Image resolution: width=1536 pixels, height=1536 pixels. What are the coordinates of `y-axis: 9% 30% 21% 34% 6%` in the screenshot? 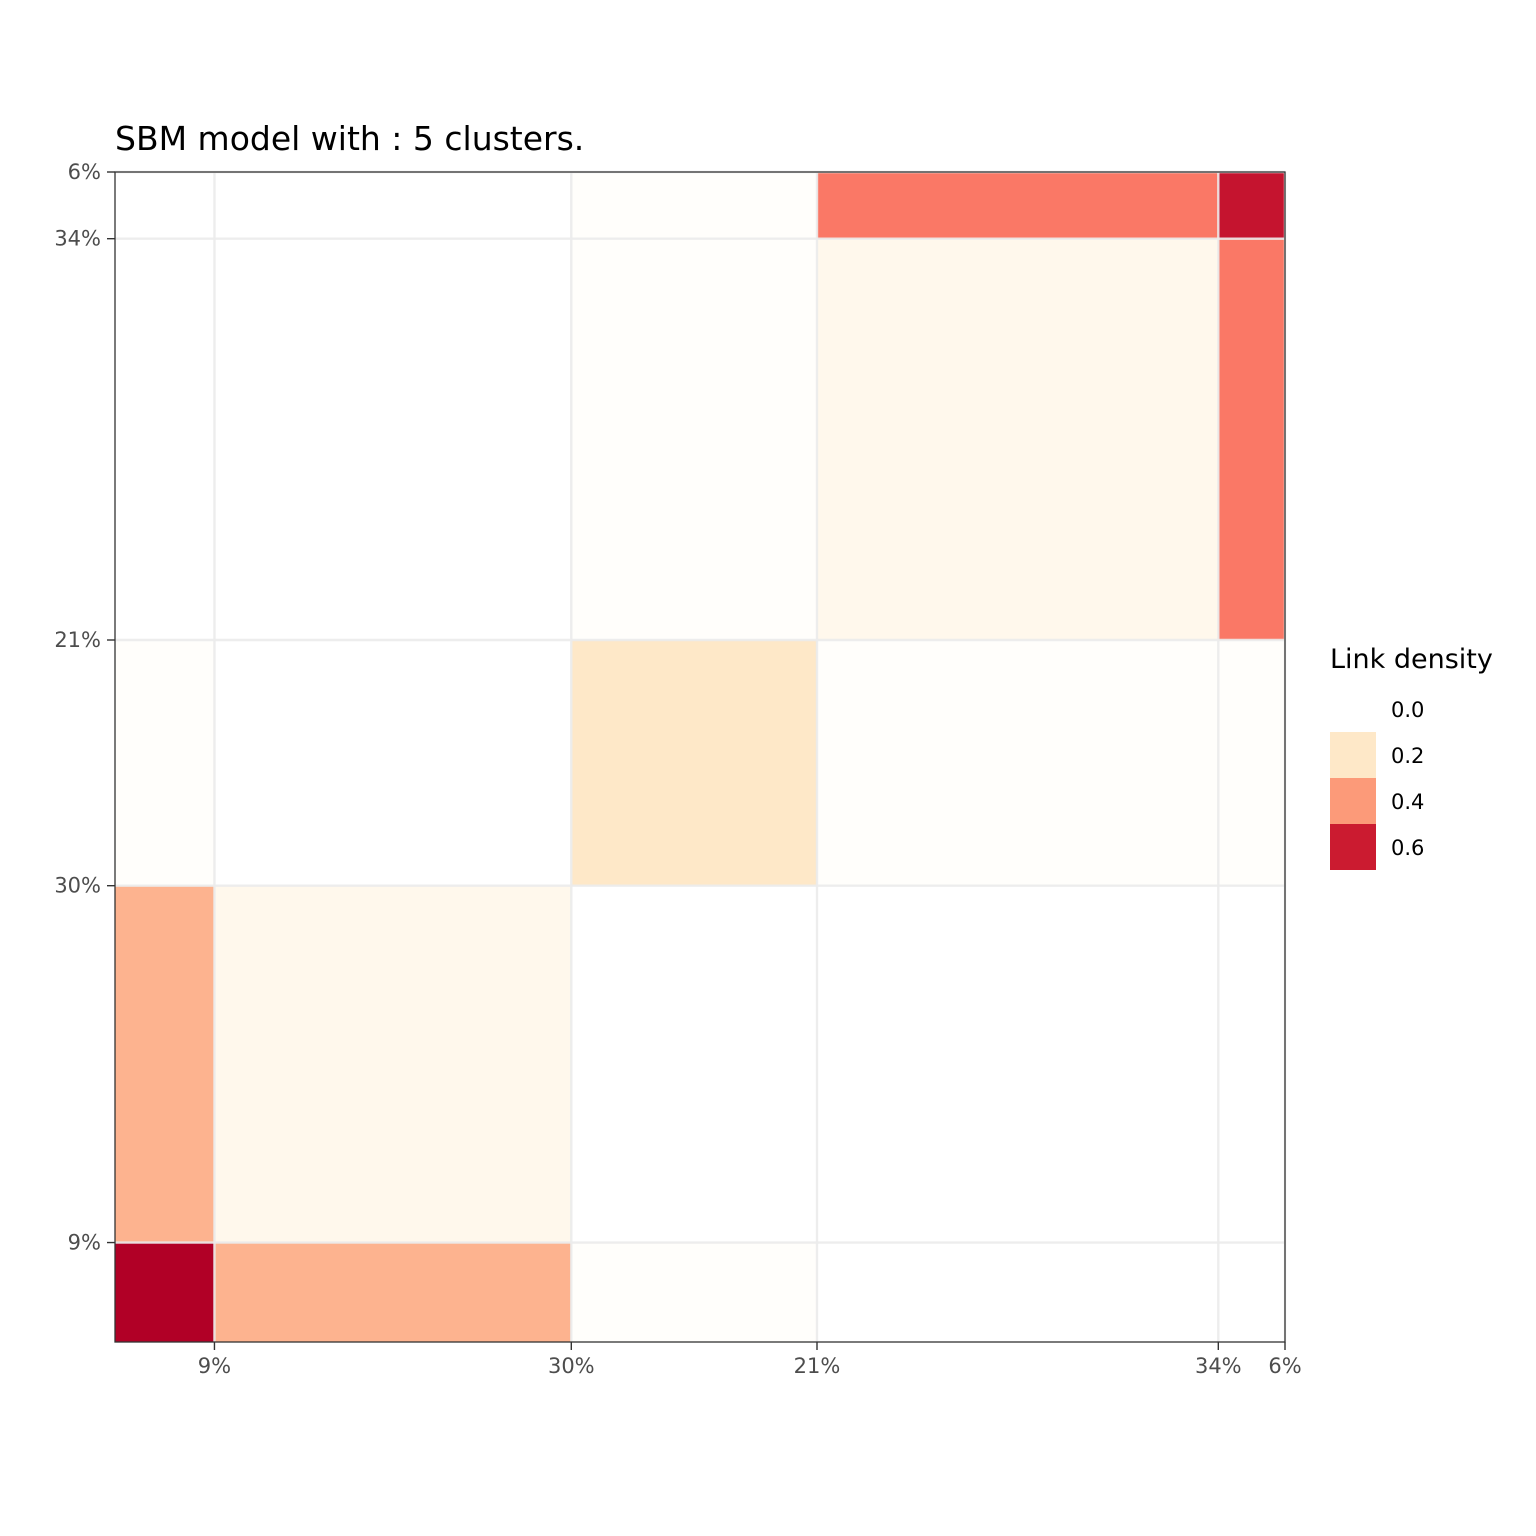 It's located at (84, 707).